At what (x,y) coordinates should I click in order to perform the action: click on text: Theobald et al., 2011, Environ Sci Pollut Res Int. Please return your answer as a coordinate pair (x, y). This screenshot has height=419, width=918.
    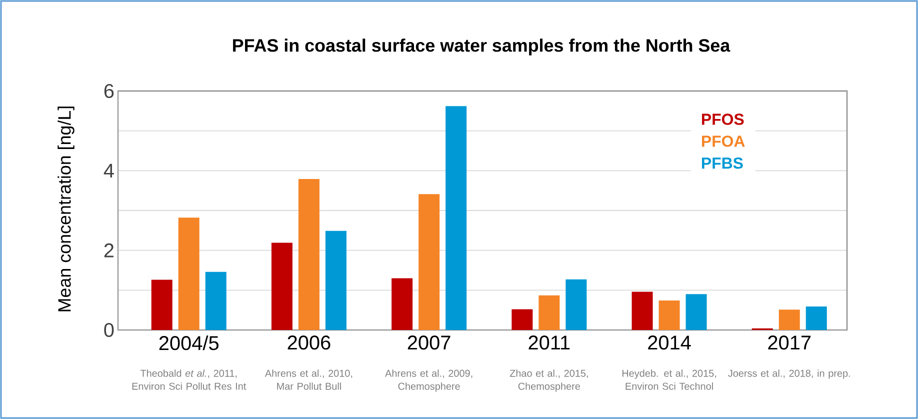
    Looking at the image, I should click on (189, 380).